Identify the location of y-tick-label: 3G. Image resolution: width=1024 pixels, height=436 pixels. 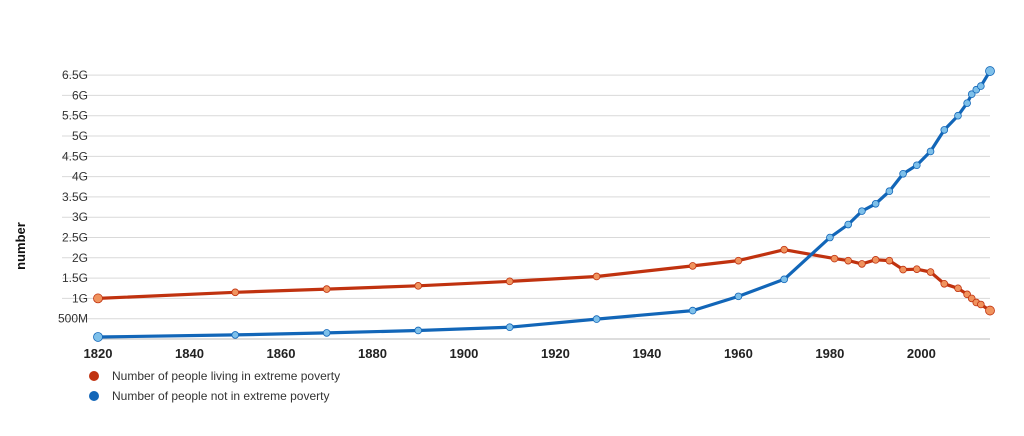
(80, 217).